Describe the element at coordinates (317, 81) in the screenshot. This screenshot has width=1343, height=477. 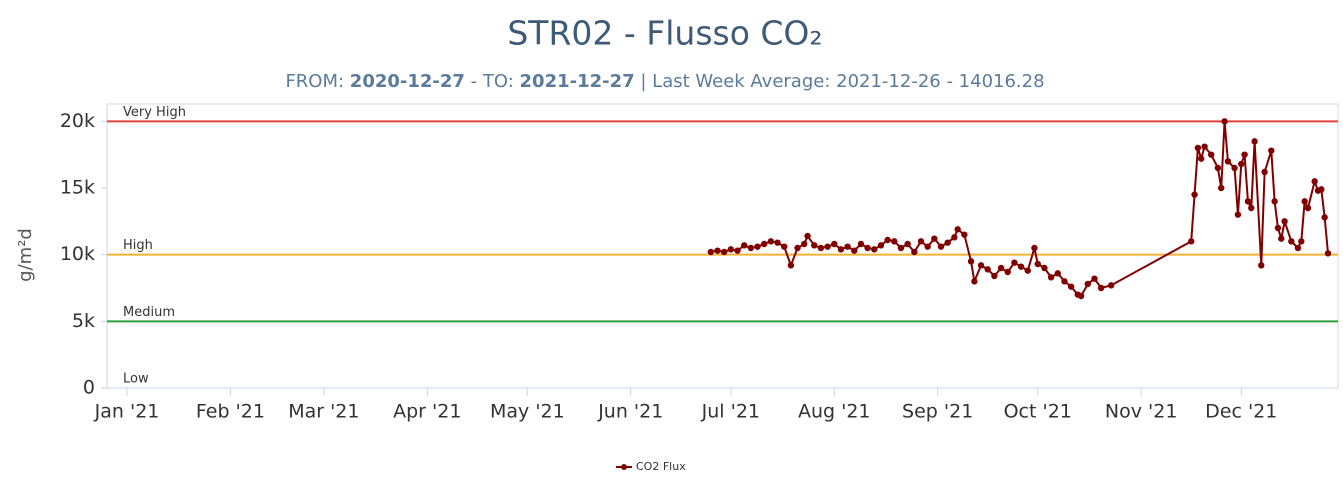
I see `subtitle-part: FROM:` at that location.